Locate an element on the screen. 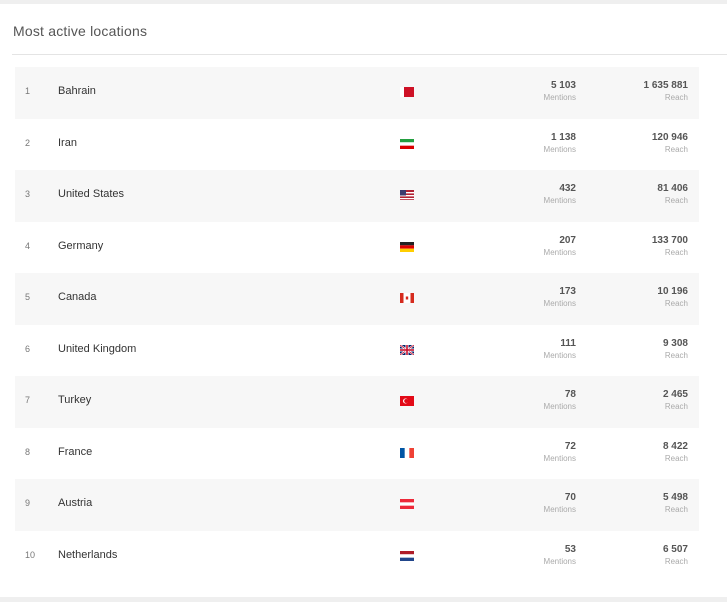 This screenshot has height=602, width=727. reach-metric: 2 465 Reach is located at coordinates (675, 400).